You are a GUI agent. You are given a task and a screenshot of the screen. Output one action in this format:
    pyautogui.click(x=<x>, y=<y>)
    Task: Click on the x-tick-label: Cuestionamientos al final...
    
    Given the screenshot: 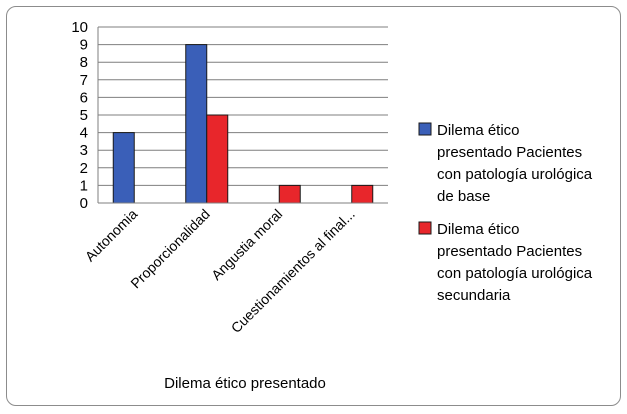 What is the action you would take?
    pyautogui.click(x=293, y=271)
    